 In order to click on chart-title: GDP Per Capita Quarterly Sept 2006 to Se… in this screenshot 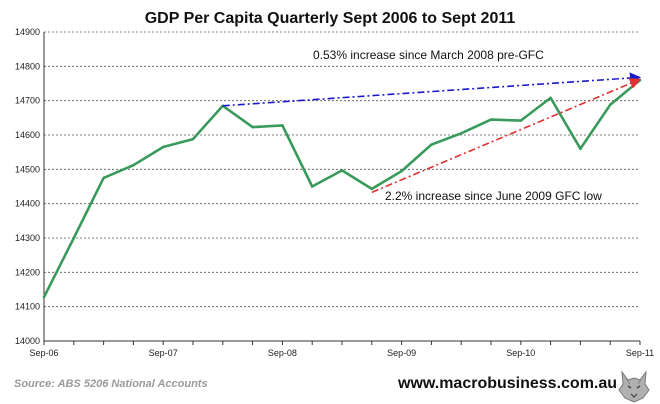, I will do `click(330, 18)`.